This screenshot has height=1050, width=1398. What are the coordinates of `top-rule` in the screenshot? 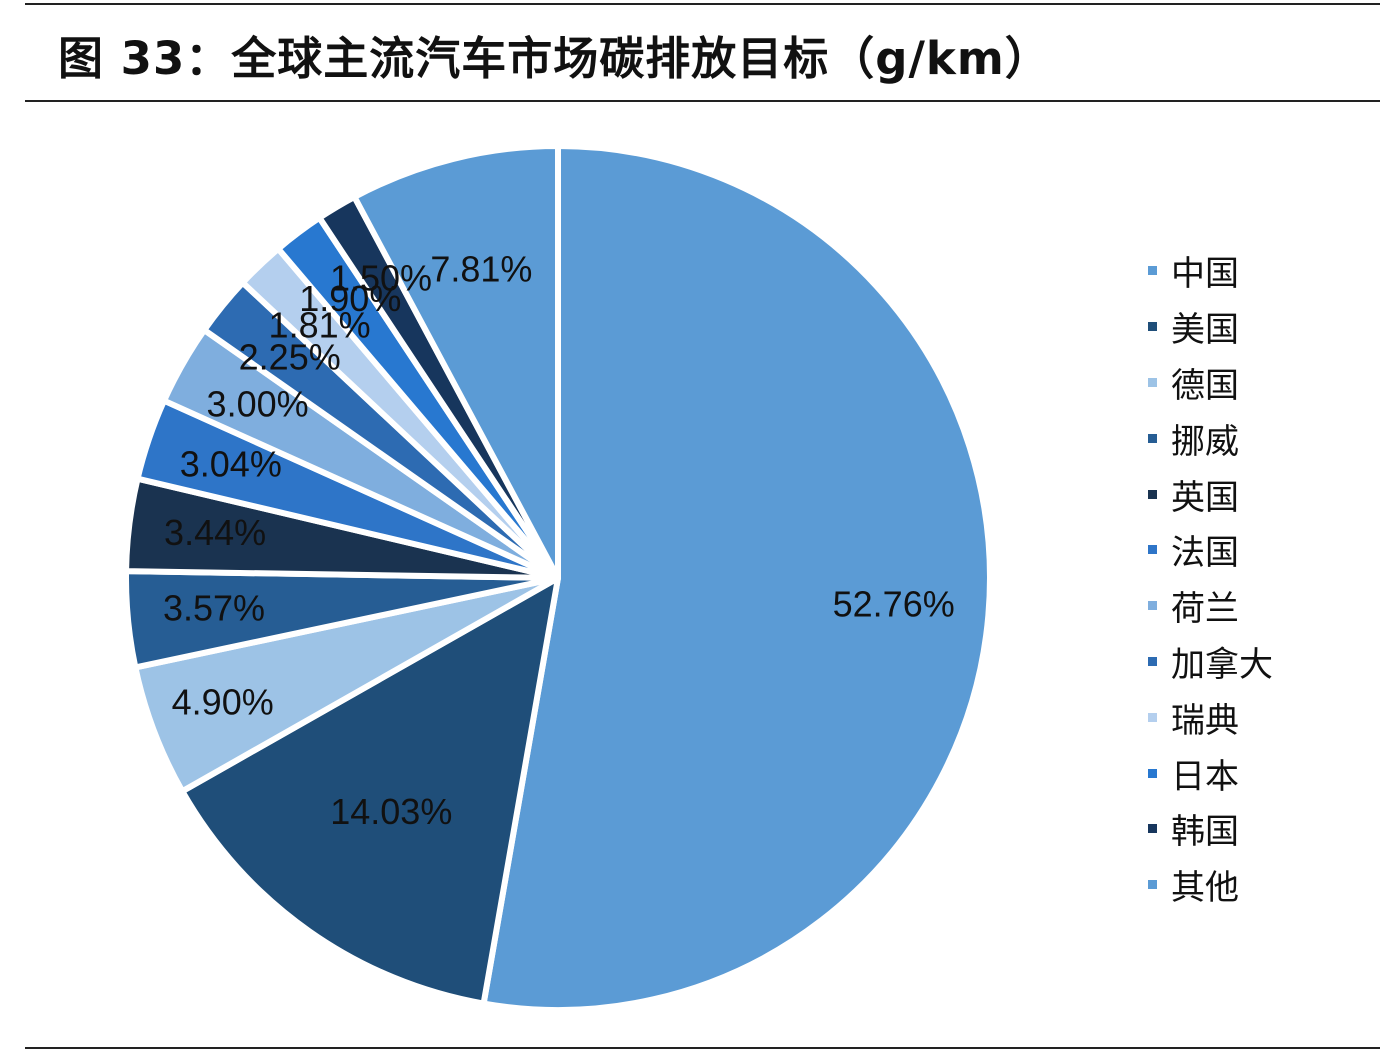 It's located at (702, 4).